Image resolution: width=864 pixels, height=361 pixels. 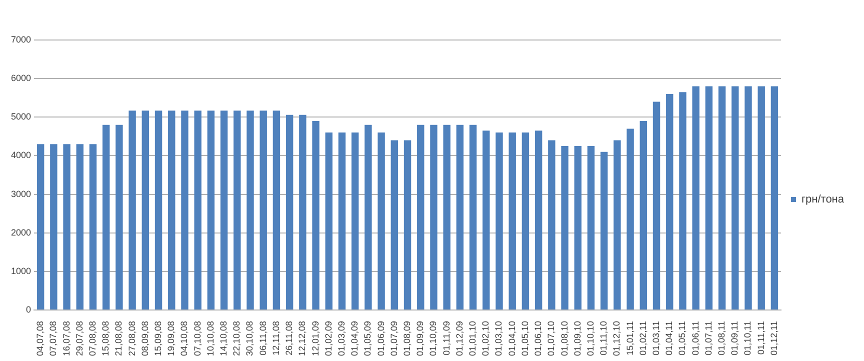 What do you see at coordinates (761, 337) in the screenshot?
I see `x-tick-label: 01,11,11` at bounding box center [761, 337].